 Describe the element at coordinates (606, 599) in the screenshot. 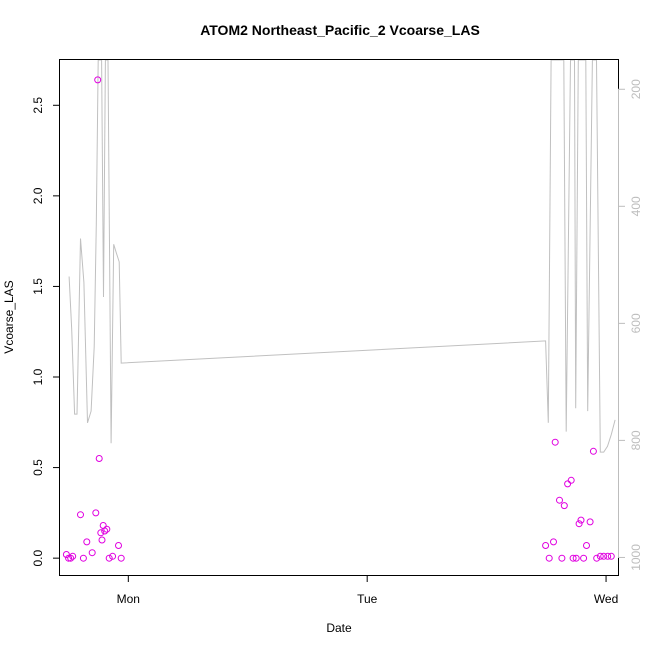

I see `x-tick-label: Wed` at that location.